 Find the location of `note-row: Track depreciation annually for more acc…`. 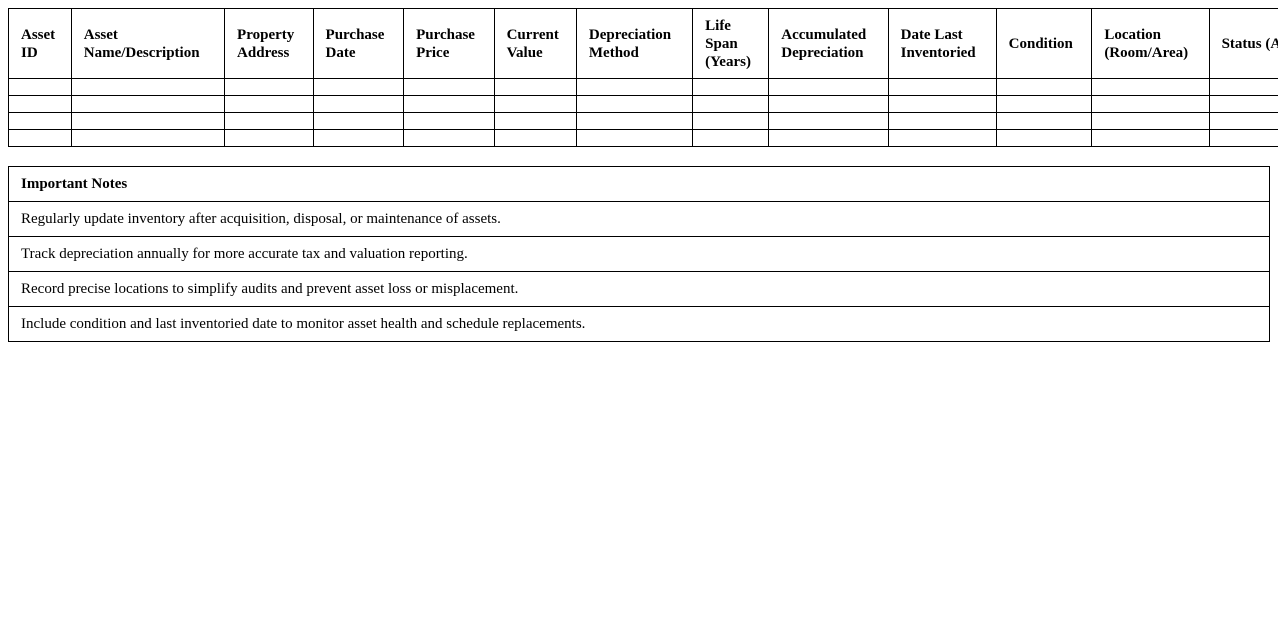

note-row: Track depreciation annually for more acc… is located at coordinates (639, 254).